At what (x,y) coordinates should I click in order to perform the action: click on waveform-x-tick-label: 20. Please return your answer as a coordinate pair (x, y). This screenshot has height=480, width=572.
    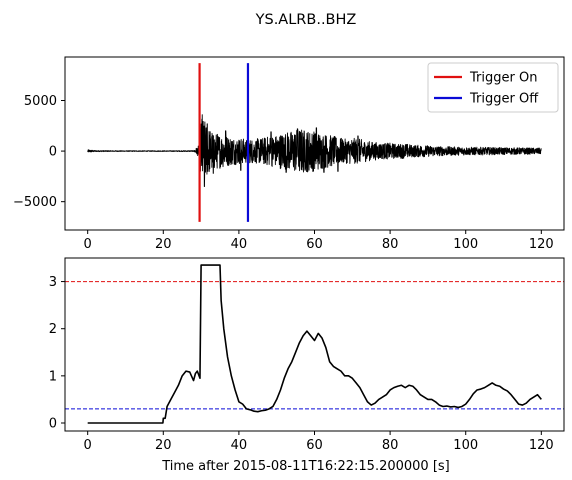
    Looking at the image, I should click on (163, 244).